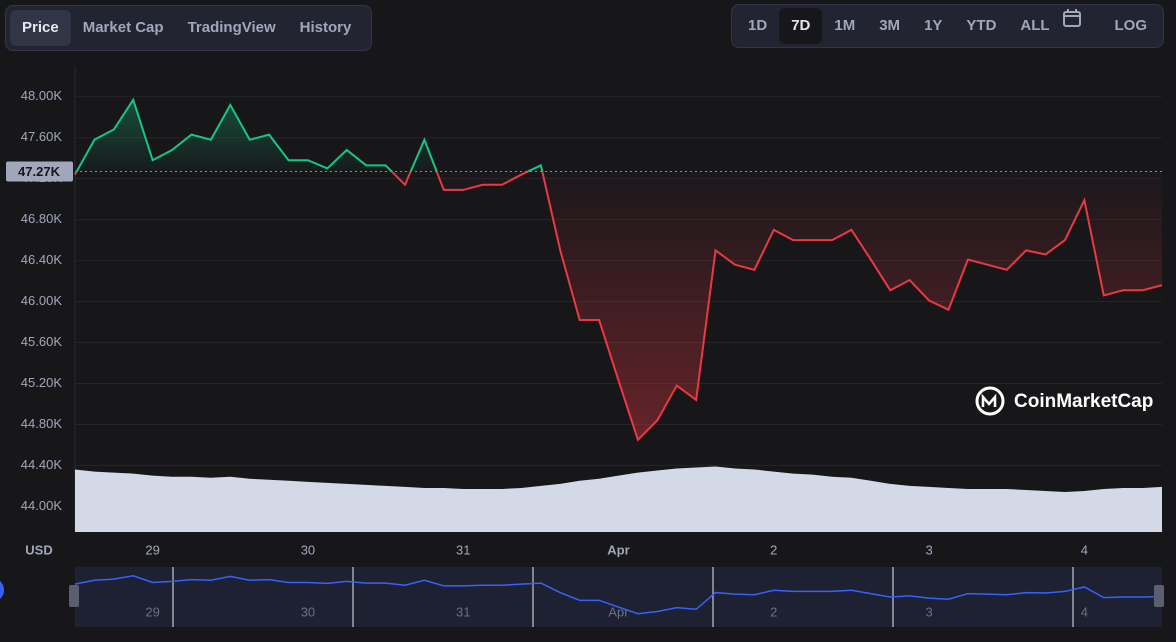 The width and height of the screenshot is (1176, 642). I want to click on tab-group: Price Market Cap TradingView History, so click(188, 28).